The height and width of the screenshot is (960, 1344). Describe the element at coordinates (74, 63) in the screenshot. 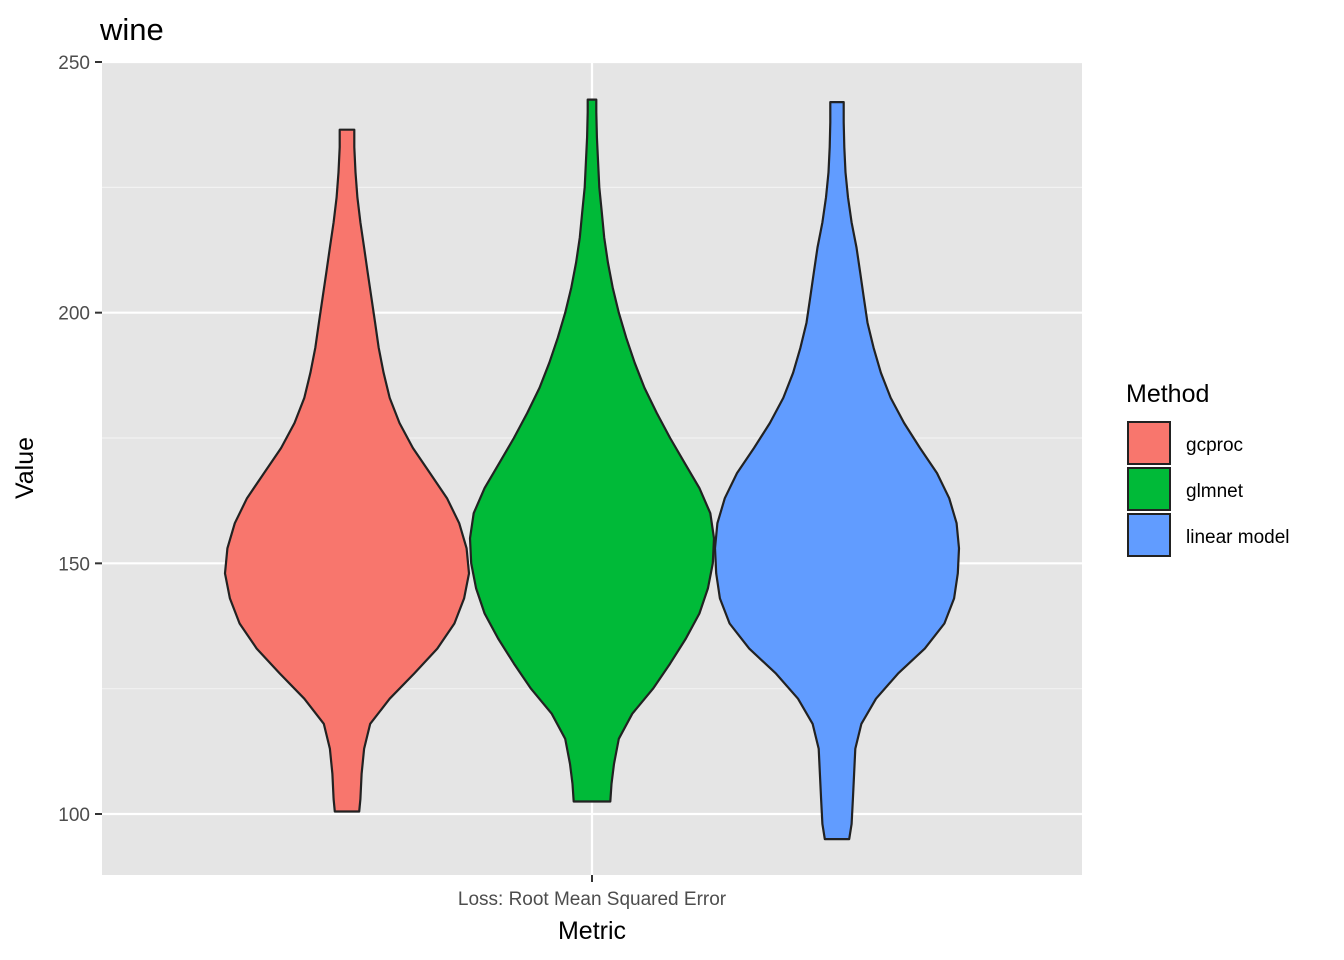

I see `y-tick-label: 250` at that location.